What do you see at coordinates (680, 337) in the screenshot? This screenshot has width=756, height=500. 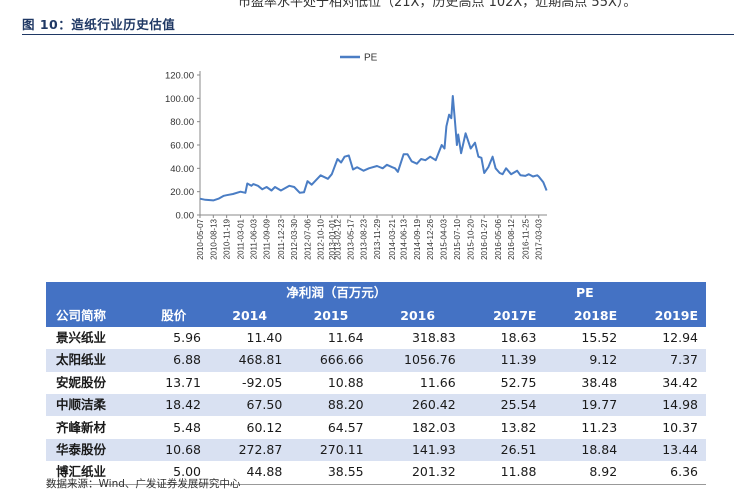 I see `pe-2019e: 12.94` at bounding box center [680, 337].